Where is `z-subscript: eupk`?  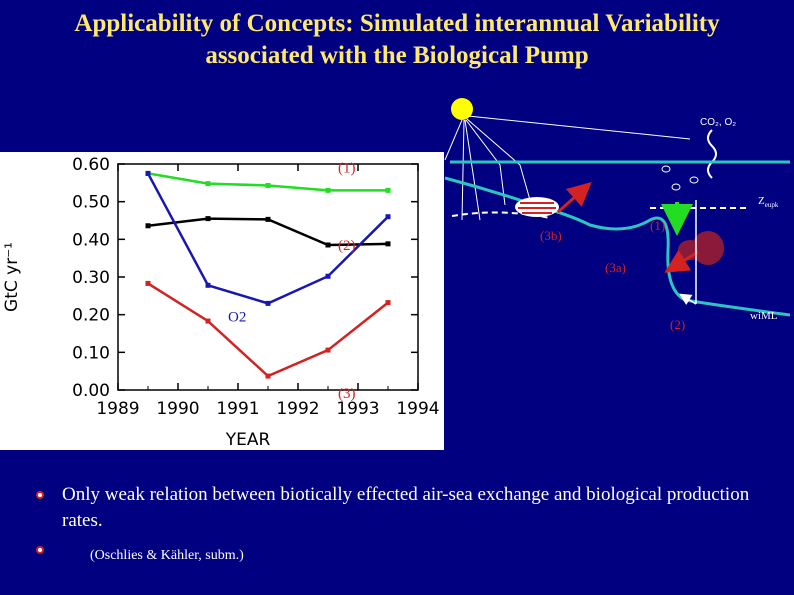
z-subscript: eupk is located at coordinates (772, 205).